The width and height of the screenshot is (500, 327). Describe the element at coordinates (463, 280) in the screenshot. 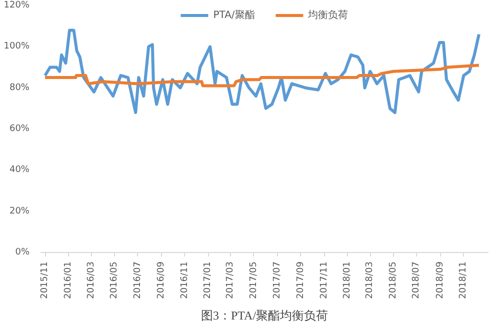

I see `x-tick-label: 2018/11` at that location.